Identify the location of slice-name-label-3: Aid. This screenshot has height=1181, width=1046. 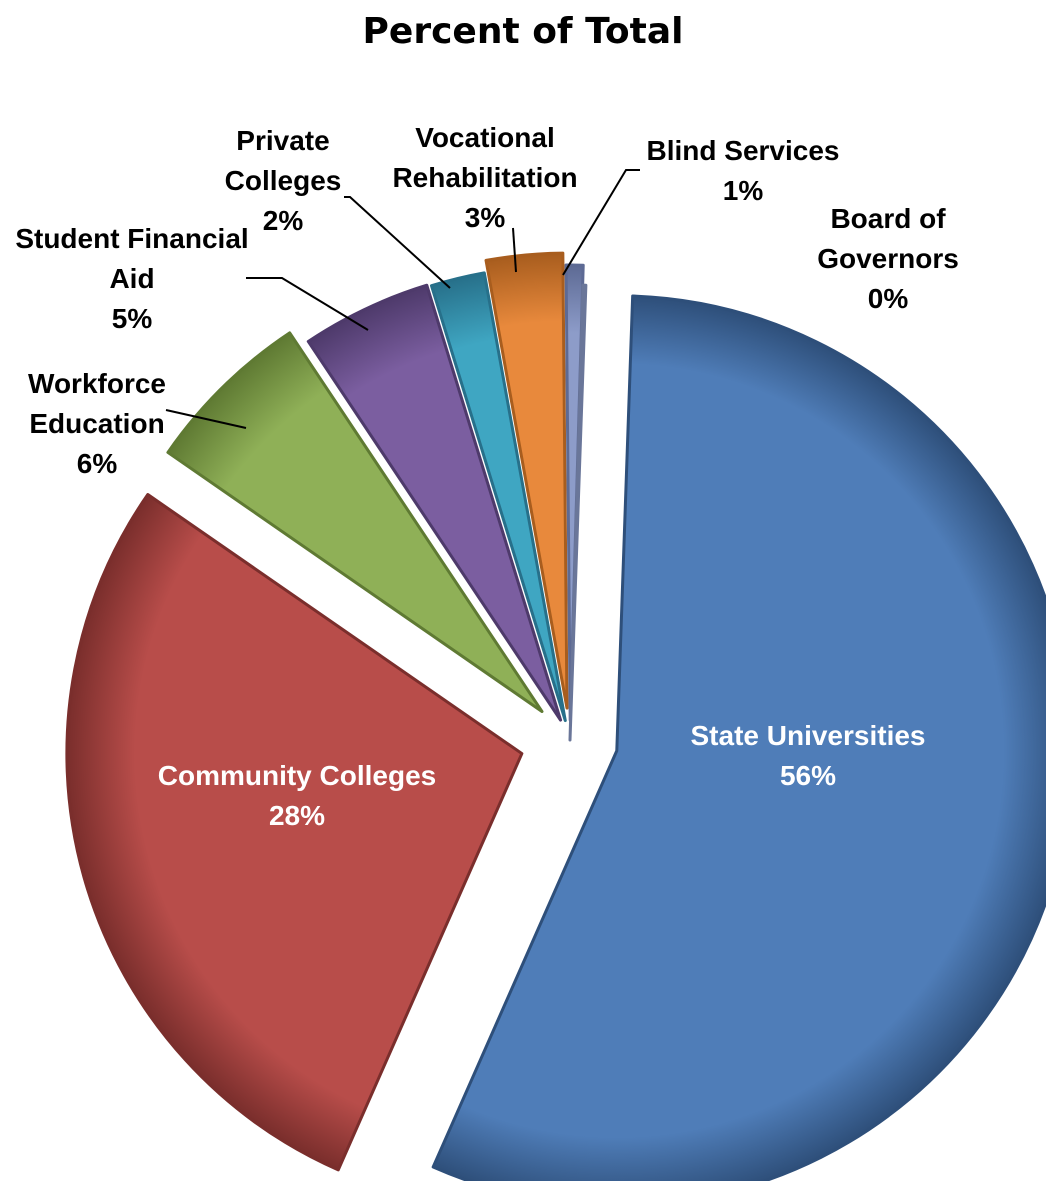
(131, 278).